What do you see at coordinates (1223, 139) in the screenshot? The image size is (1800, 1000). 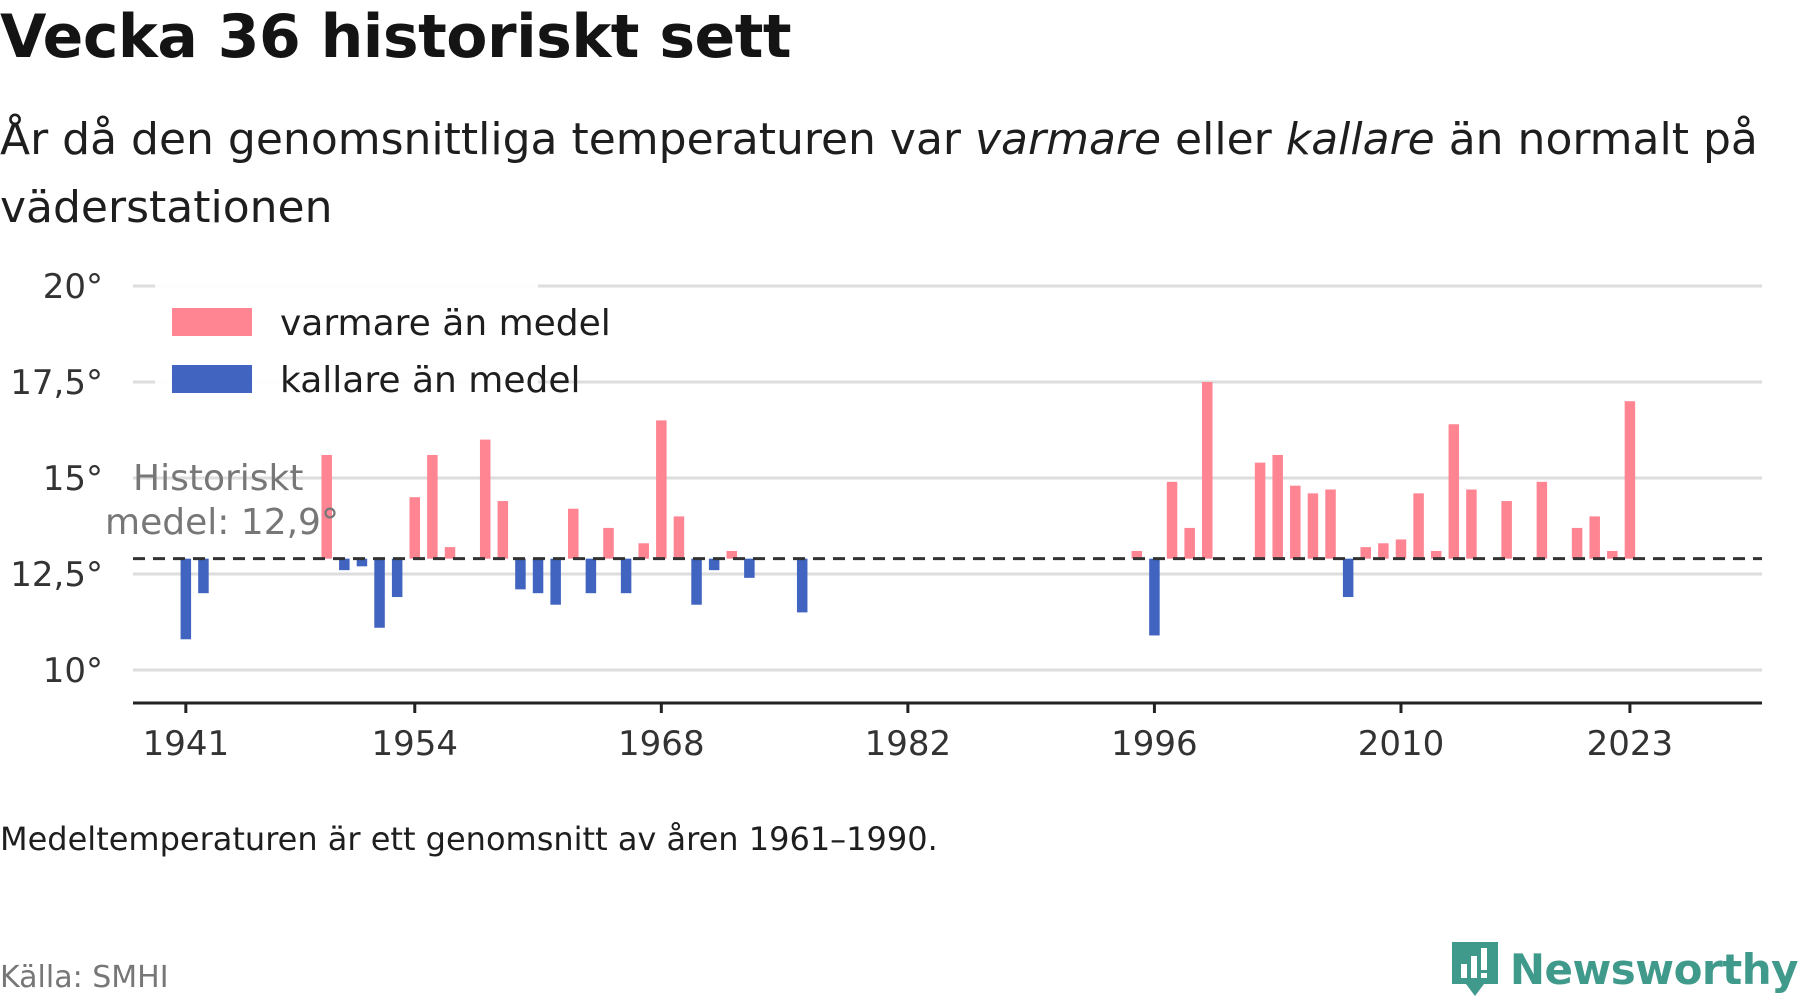 I see `subtitle-text: eller` at bounding box center [1223, 139].